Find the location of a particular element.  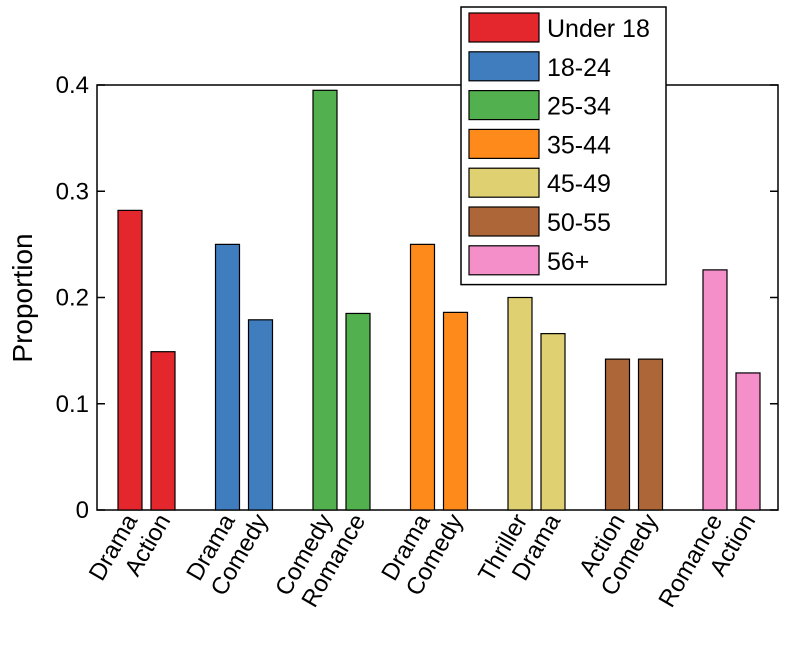

y-tick-label: 0.2 is located at coordinates (72, 298).